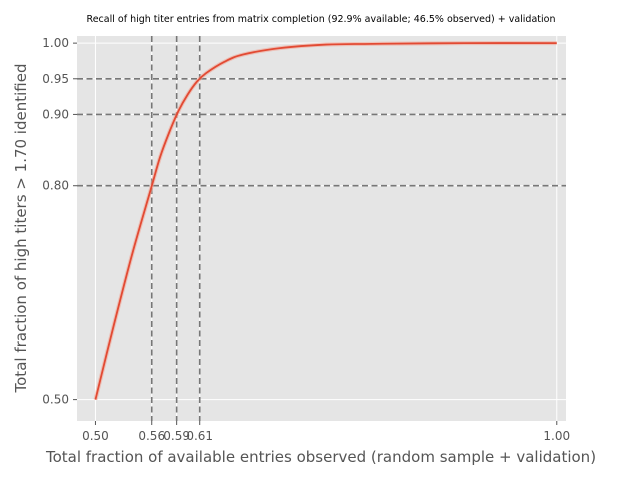  Describe the element at coordinates (326, 432) in the screenshot. I see `x-tick-labels: 0.50 0.560.590.61 1.00` at that location.